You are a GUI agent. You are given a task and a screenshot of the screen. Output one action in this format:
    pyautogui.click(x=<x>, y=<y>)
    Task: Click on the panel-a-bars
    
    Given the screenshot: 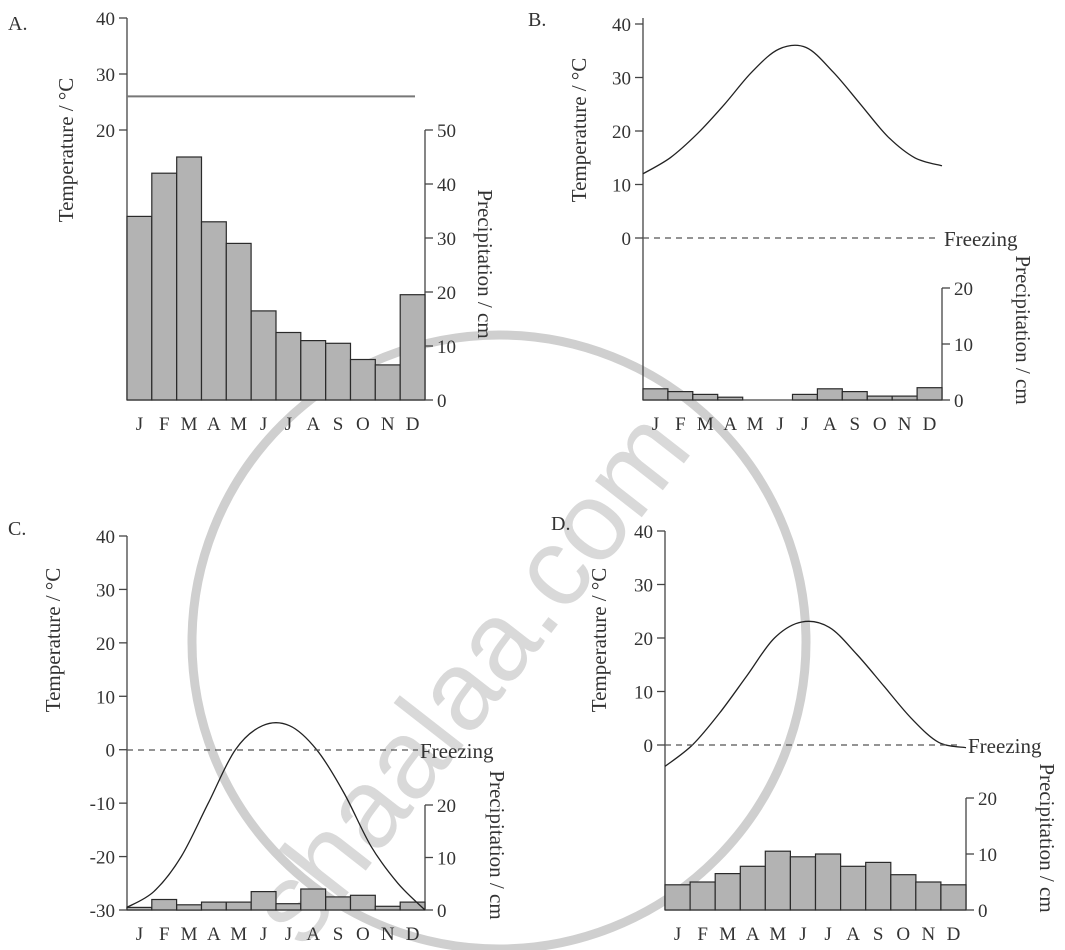 What is the action you would take?
    pyautogui.click(x=276, y=278)
    